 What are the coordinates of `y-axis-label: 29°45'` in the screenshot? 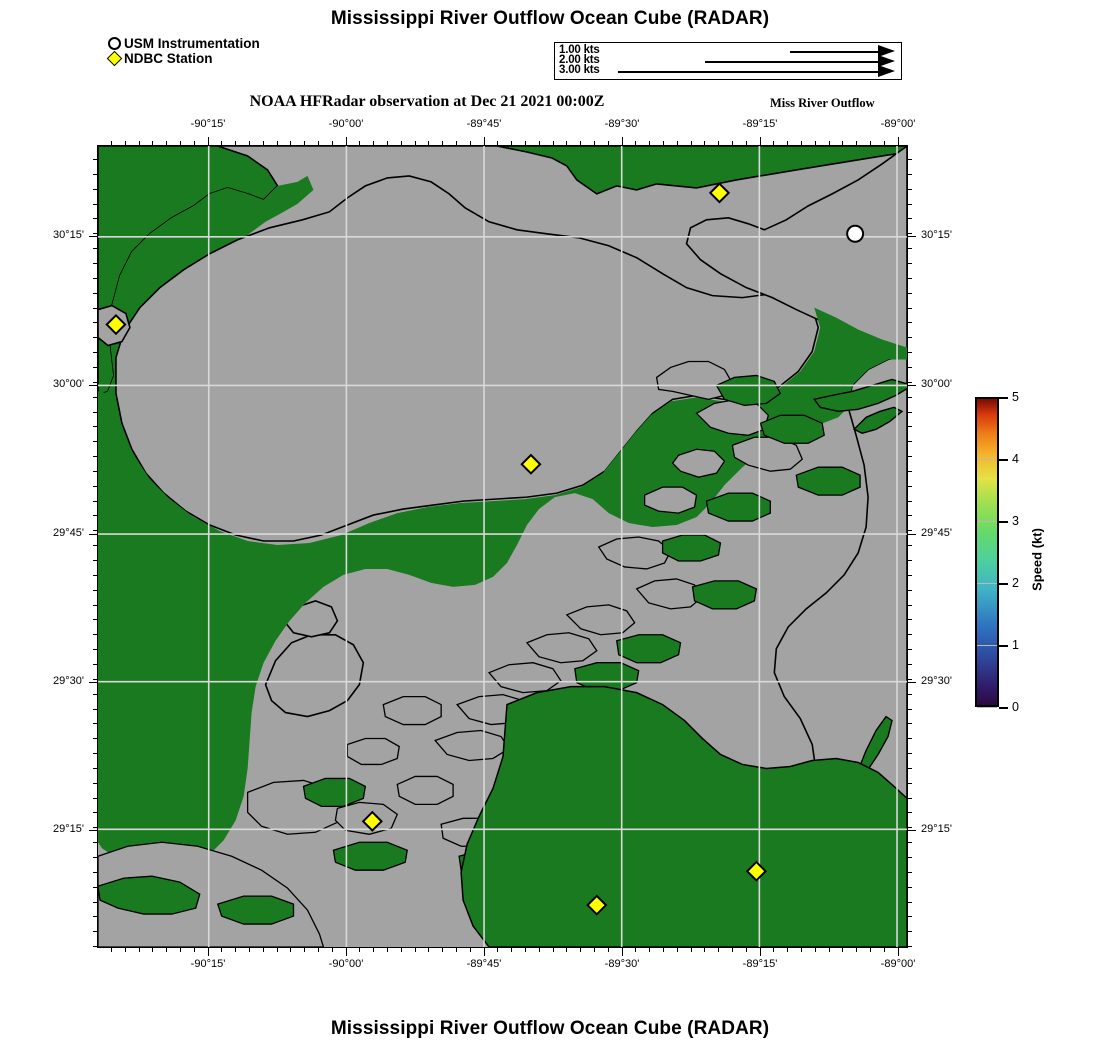 It's located at (68, 533).